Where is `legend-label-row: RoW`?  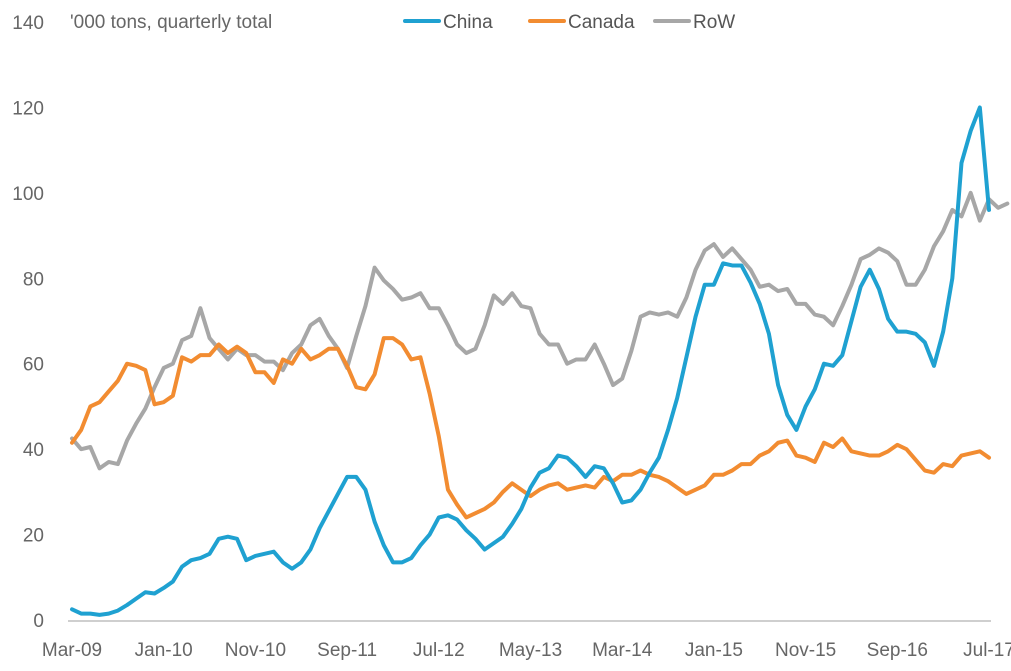 legend-label-row: RoW is located at coordinates (714, 22).